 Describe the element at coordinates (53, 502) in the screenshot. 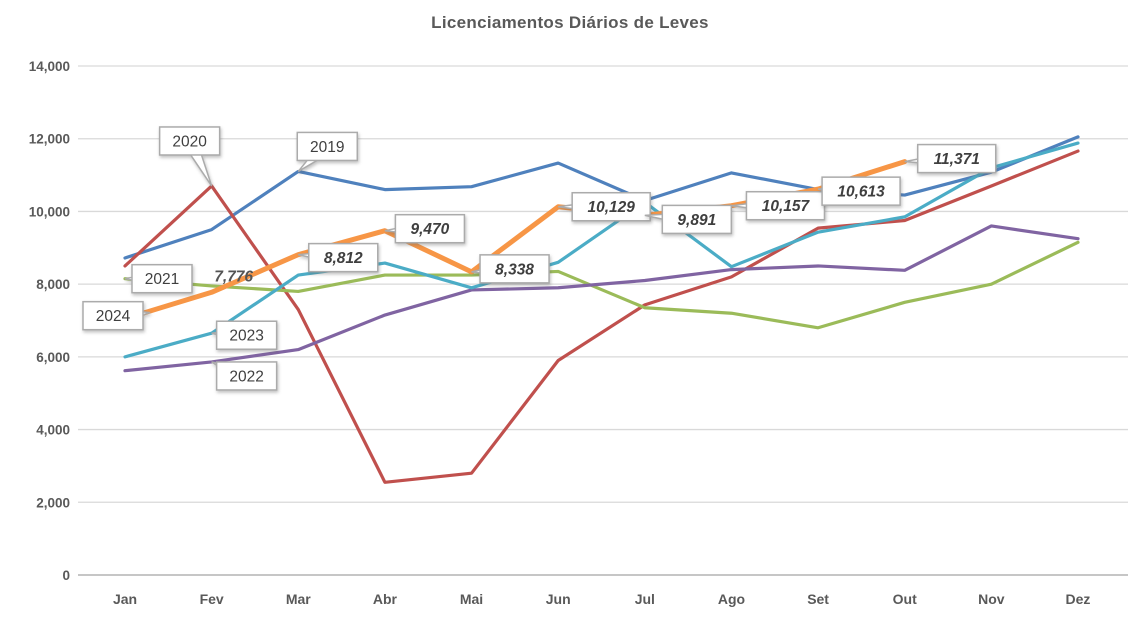

I see `y-tick-label: 2,000` at that location.